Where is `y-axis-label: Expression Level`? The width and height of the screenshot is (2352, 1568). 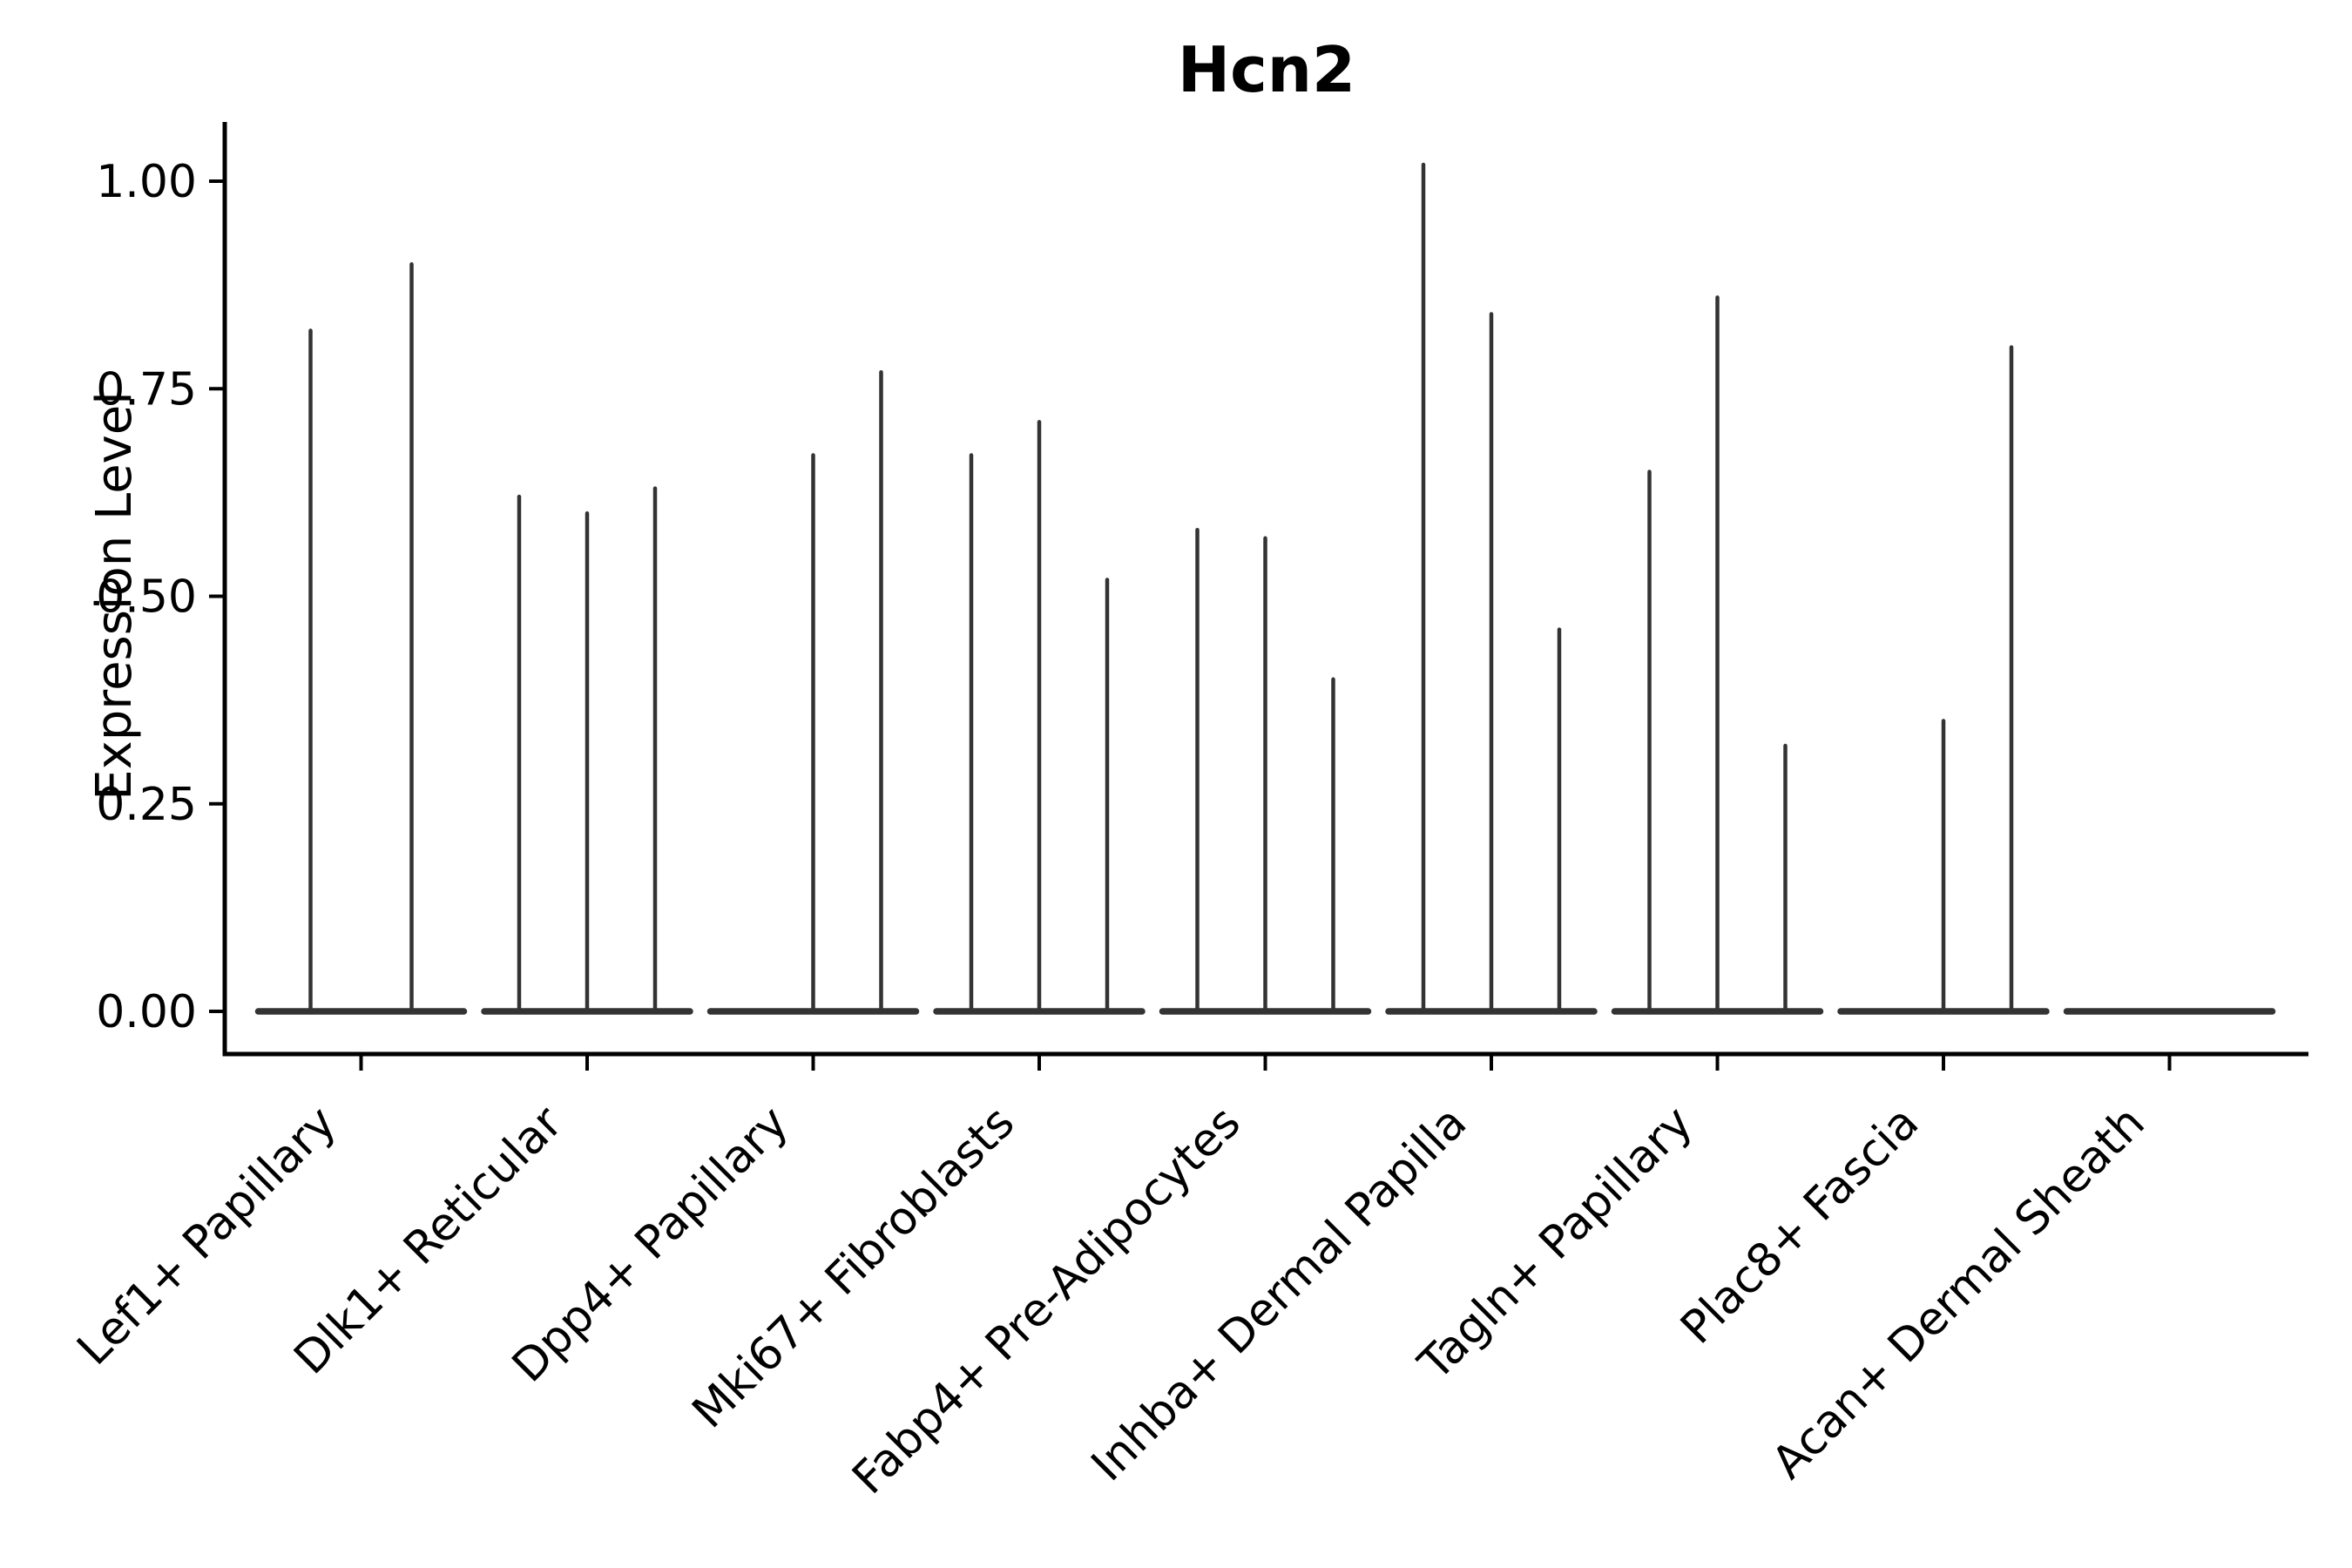 y-axis-label: Expression Level is located at coordinates (114, 596).